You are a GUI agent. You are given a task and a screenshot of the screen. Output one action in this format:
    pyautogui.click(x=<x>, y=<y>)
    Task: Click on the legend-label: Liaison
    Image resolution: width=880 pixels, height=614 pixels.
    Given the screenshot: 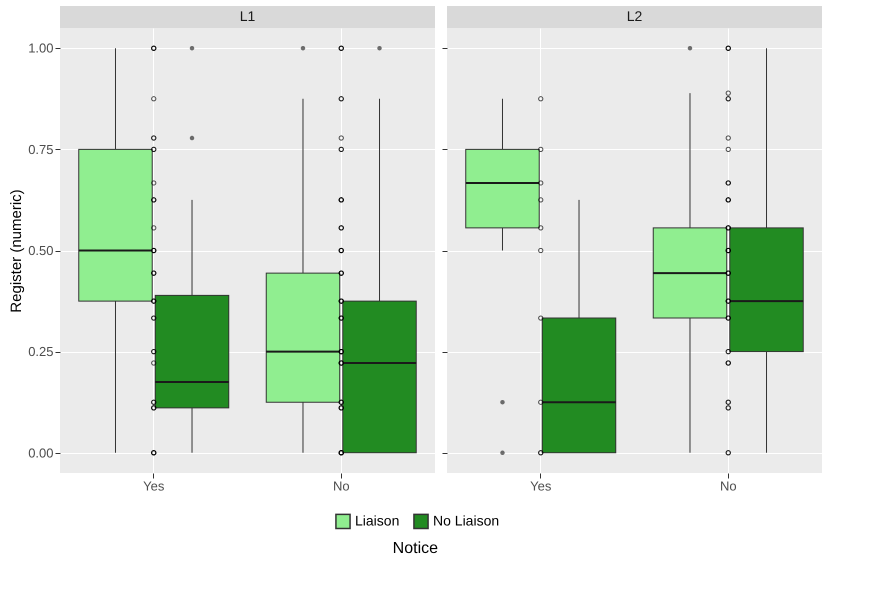 What is the action you would take?
    pyautogui.click(x=377, y=520)
    